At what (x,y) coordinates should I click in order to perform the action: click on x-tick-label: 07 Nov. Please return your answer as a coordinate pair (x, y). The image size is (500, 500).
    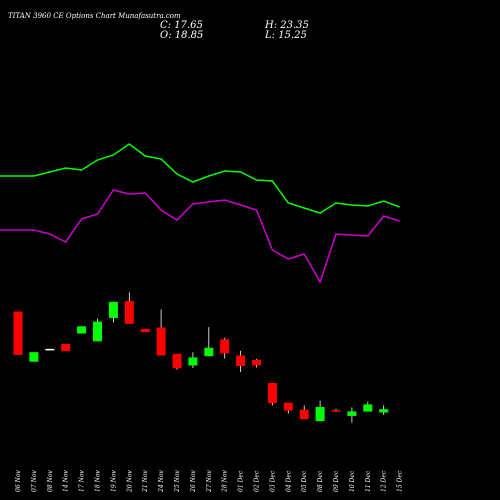
    Looking at the image, I should click on (34, 481).